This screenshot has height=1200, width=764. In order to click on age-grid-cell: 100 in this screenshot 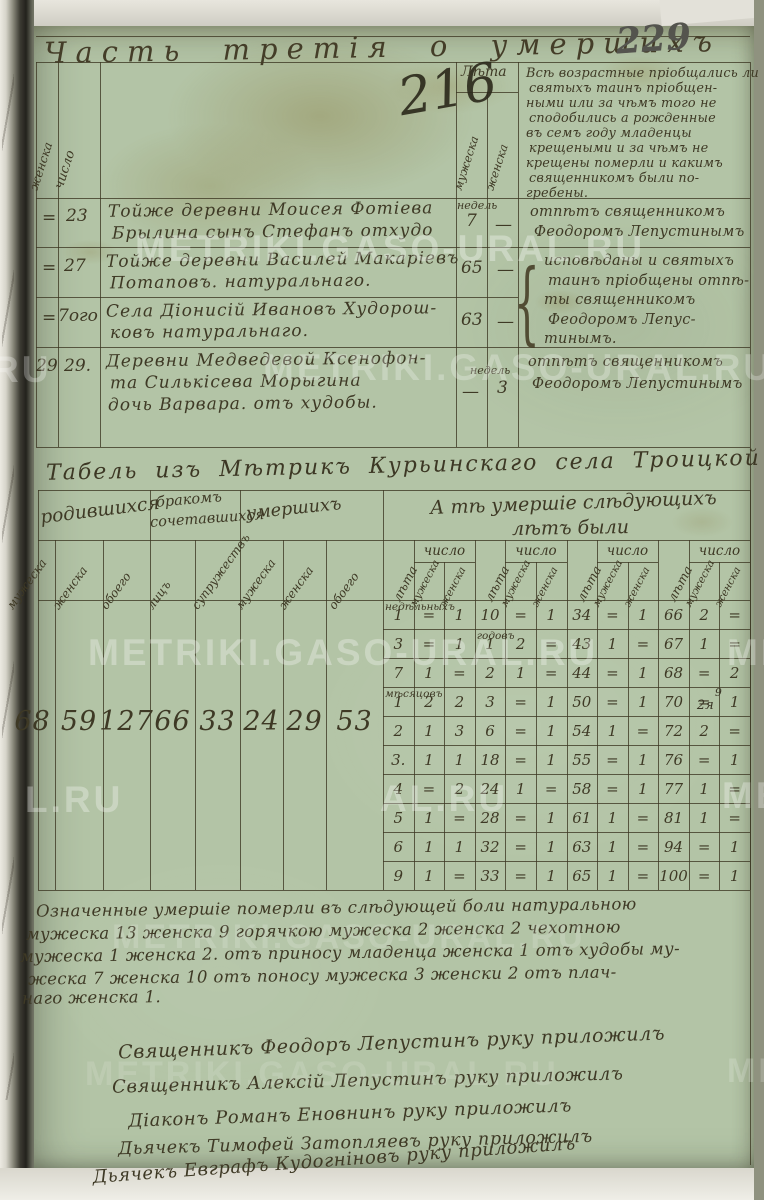, I will do `click(673, 876)`.